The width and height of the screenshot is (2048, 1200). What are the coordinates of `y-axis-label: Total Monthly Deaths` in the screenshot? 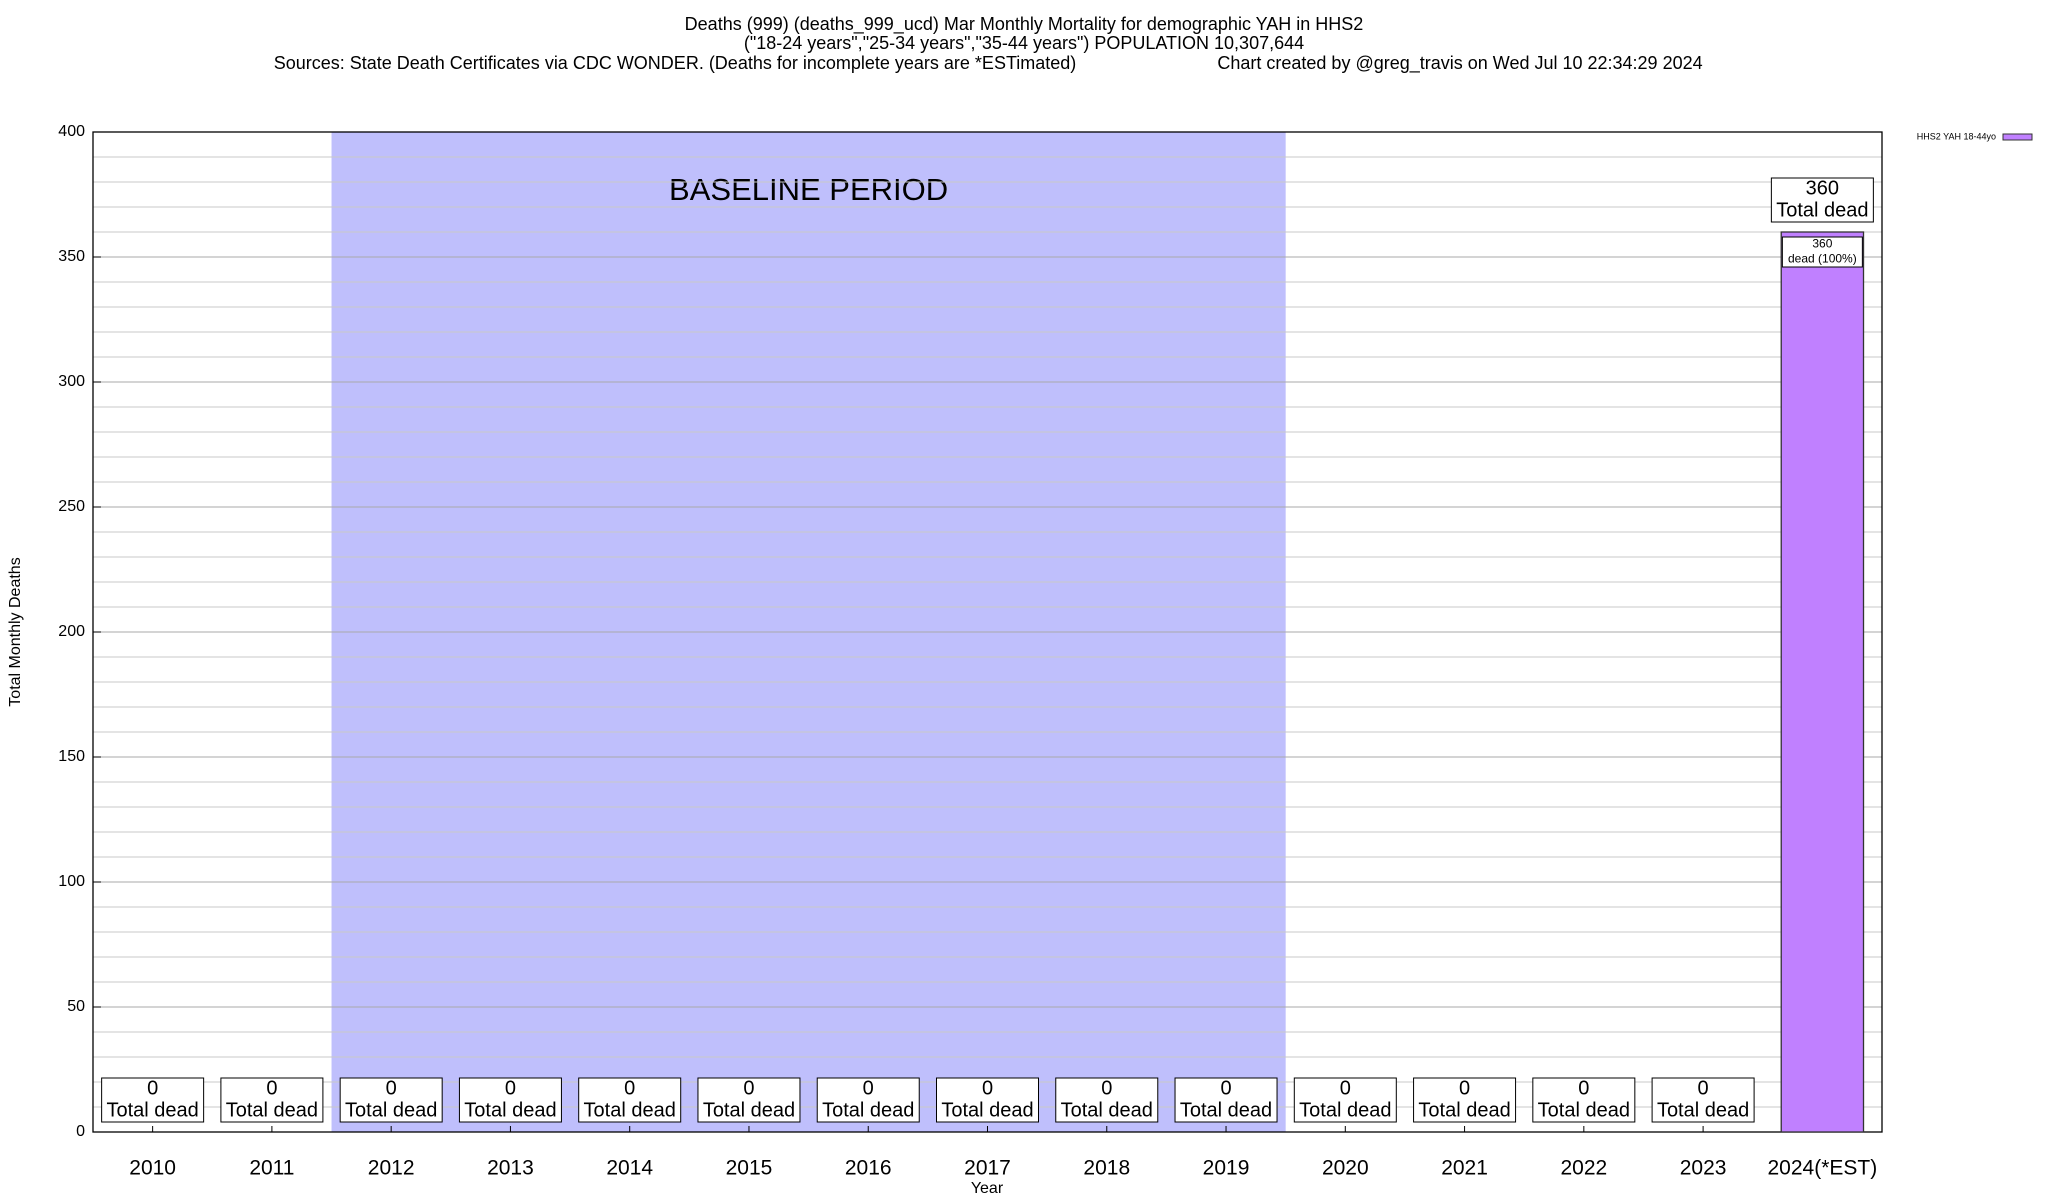 It's located at (15, 631).